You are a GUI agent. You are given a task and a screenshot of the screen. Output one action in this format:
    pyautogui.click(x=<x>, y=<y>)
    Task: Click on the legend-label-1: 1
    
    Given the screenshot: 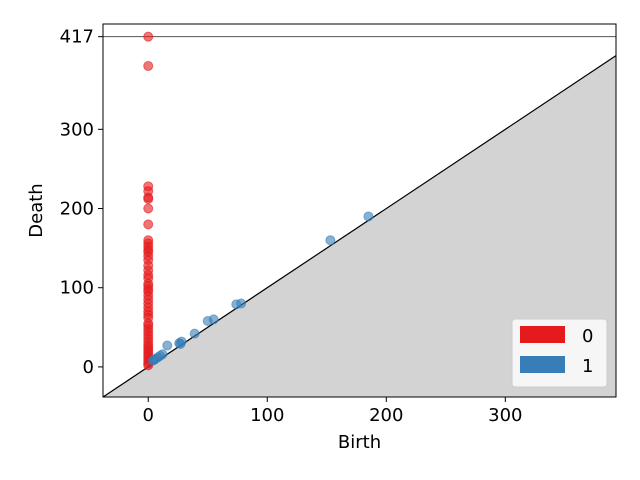 What is the action you would take?
    pyautogui.click(x=587, y=366)
    